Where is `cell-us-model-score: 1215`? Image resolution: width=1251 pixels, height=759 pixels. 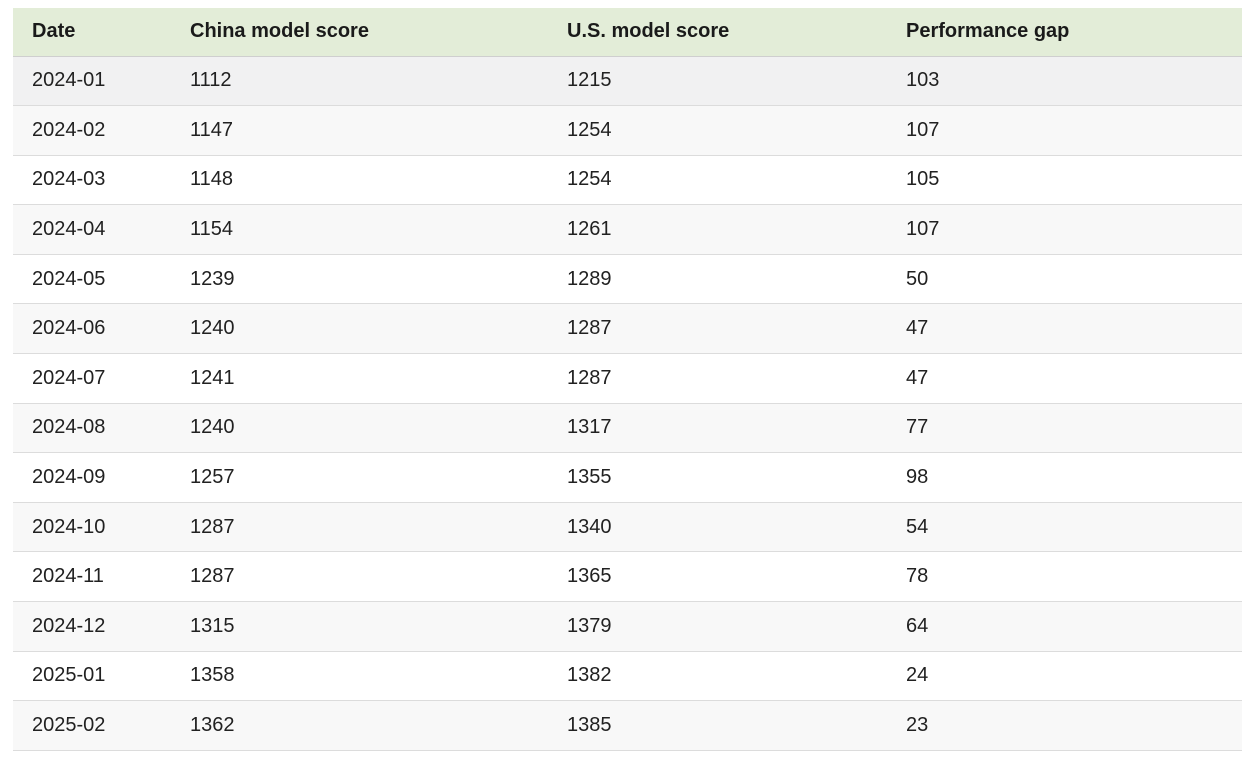
cell-us-model-score: 1215 is located at coordinates (717, 81).